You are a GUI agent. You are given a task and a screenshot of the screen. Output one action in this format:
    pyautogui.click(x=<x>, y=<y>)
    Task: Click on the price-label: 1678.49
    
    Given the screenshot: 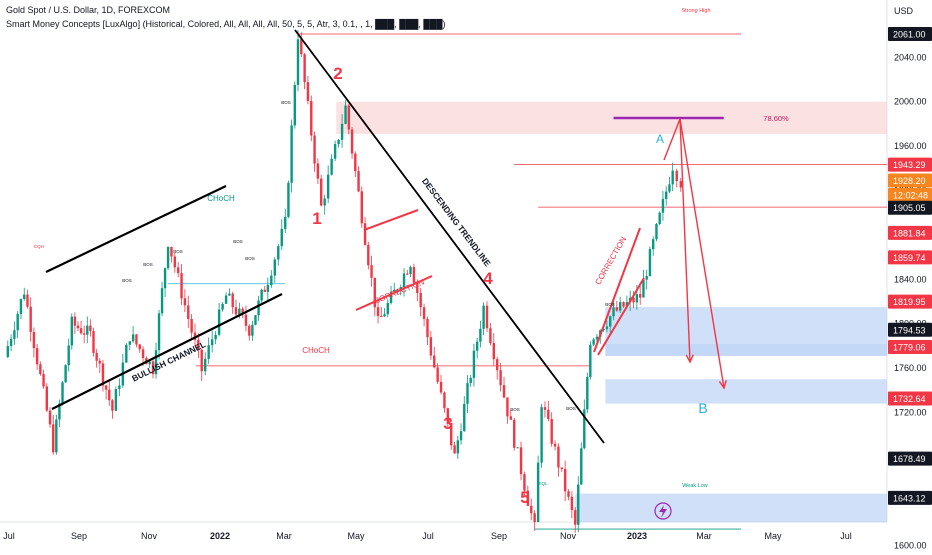 What is the action you would take?
    pyautogui.click(x=909, y=459)
    